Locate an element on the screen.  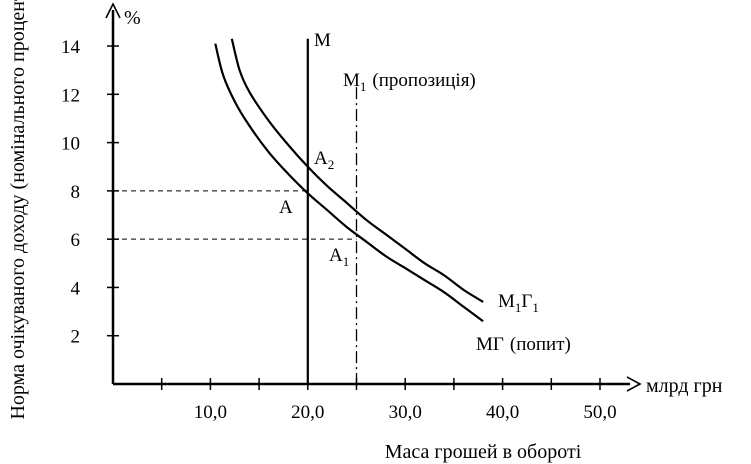
series-label-mg-note: (попит) is located at coordinates (540, 344).